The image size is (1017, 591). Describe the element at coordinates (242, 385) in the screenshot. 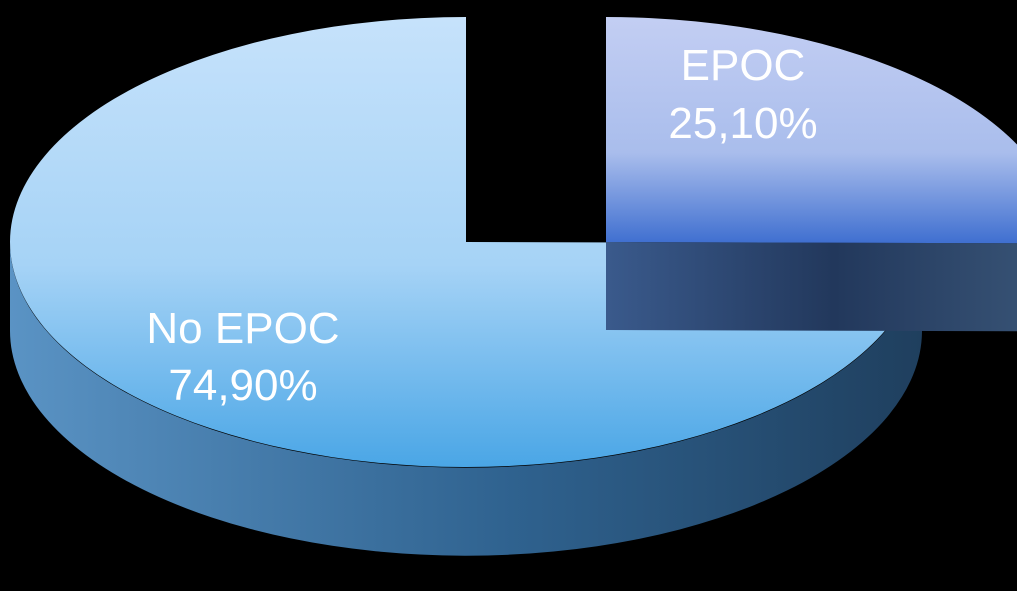

I see `slice-no-epoc-value: 74,90%` at that location.